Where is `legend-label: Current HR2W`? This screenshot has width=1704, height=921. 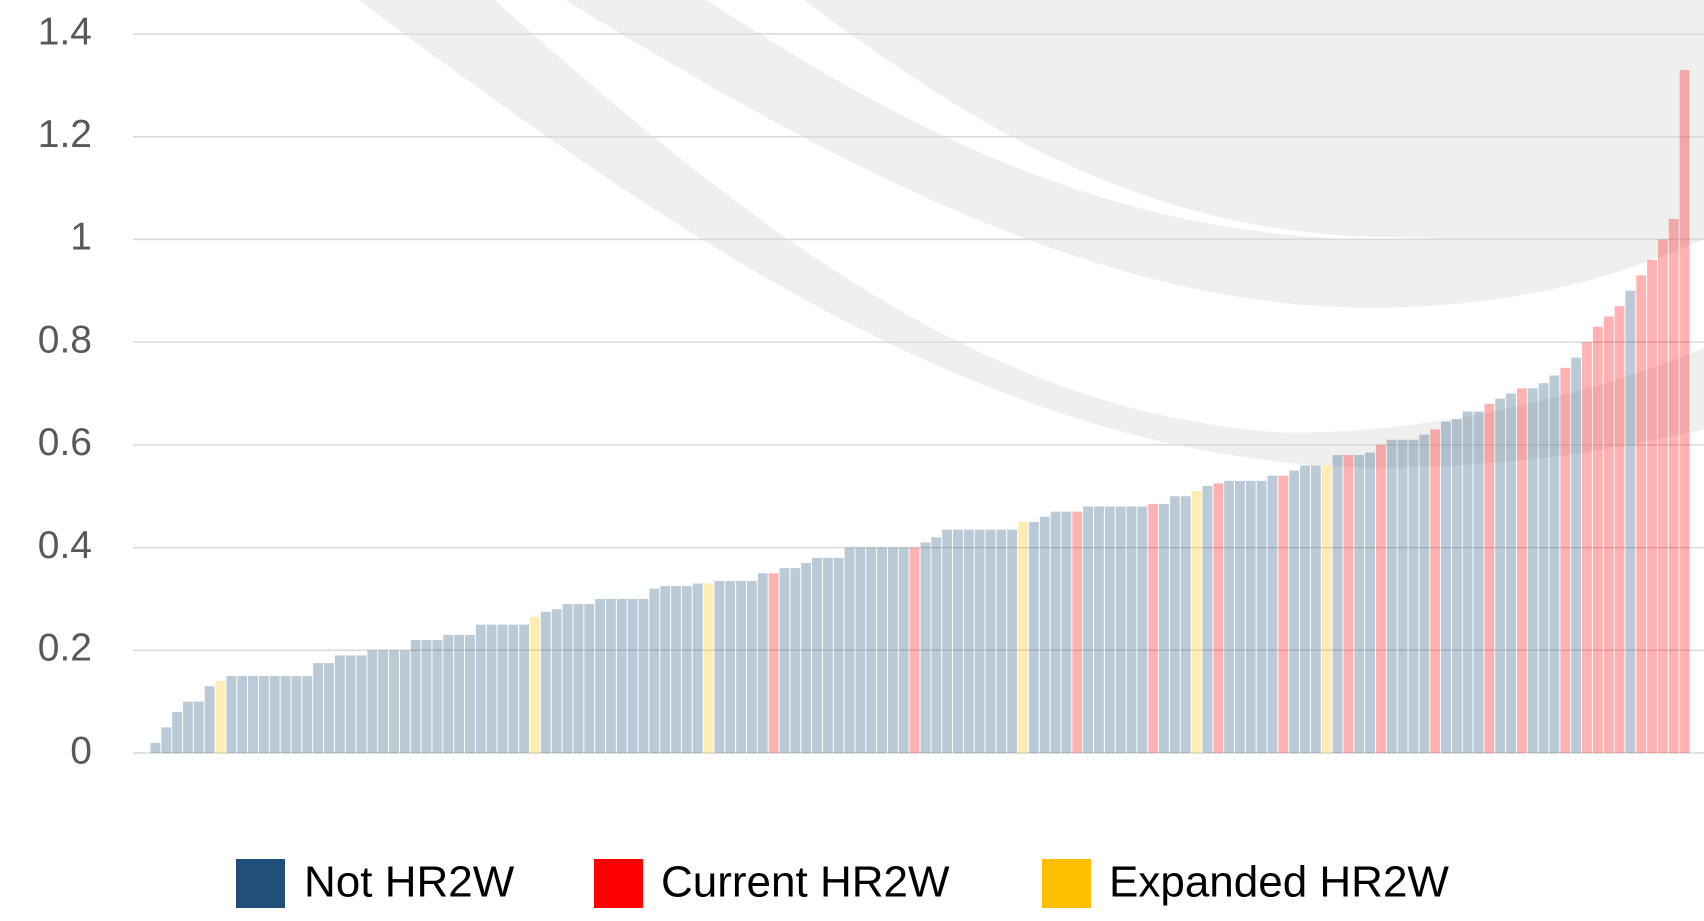 legend-label: Current HR2W is located at coordinates (805, 882).